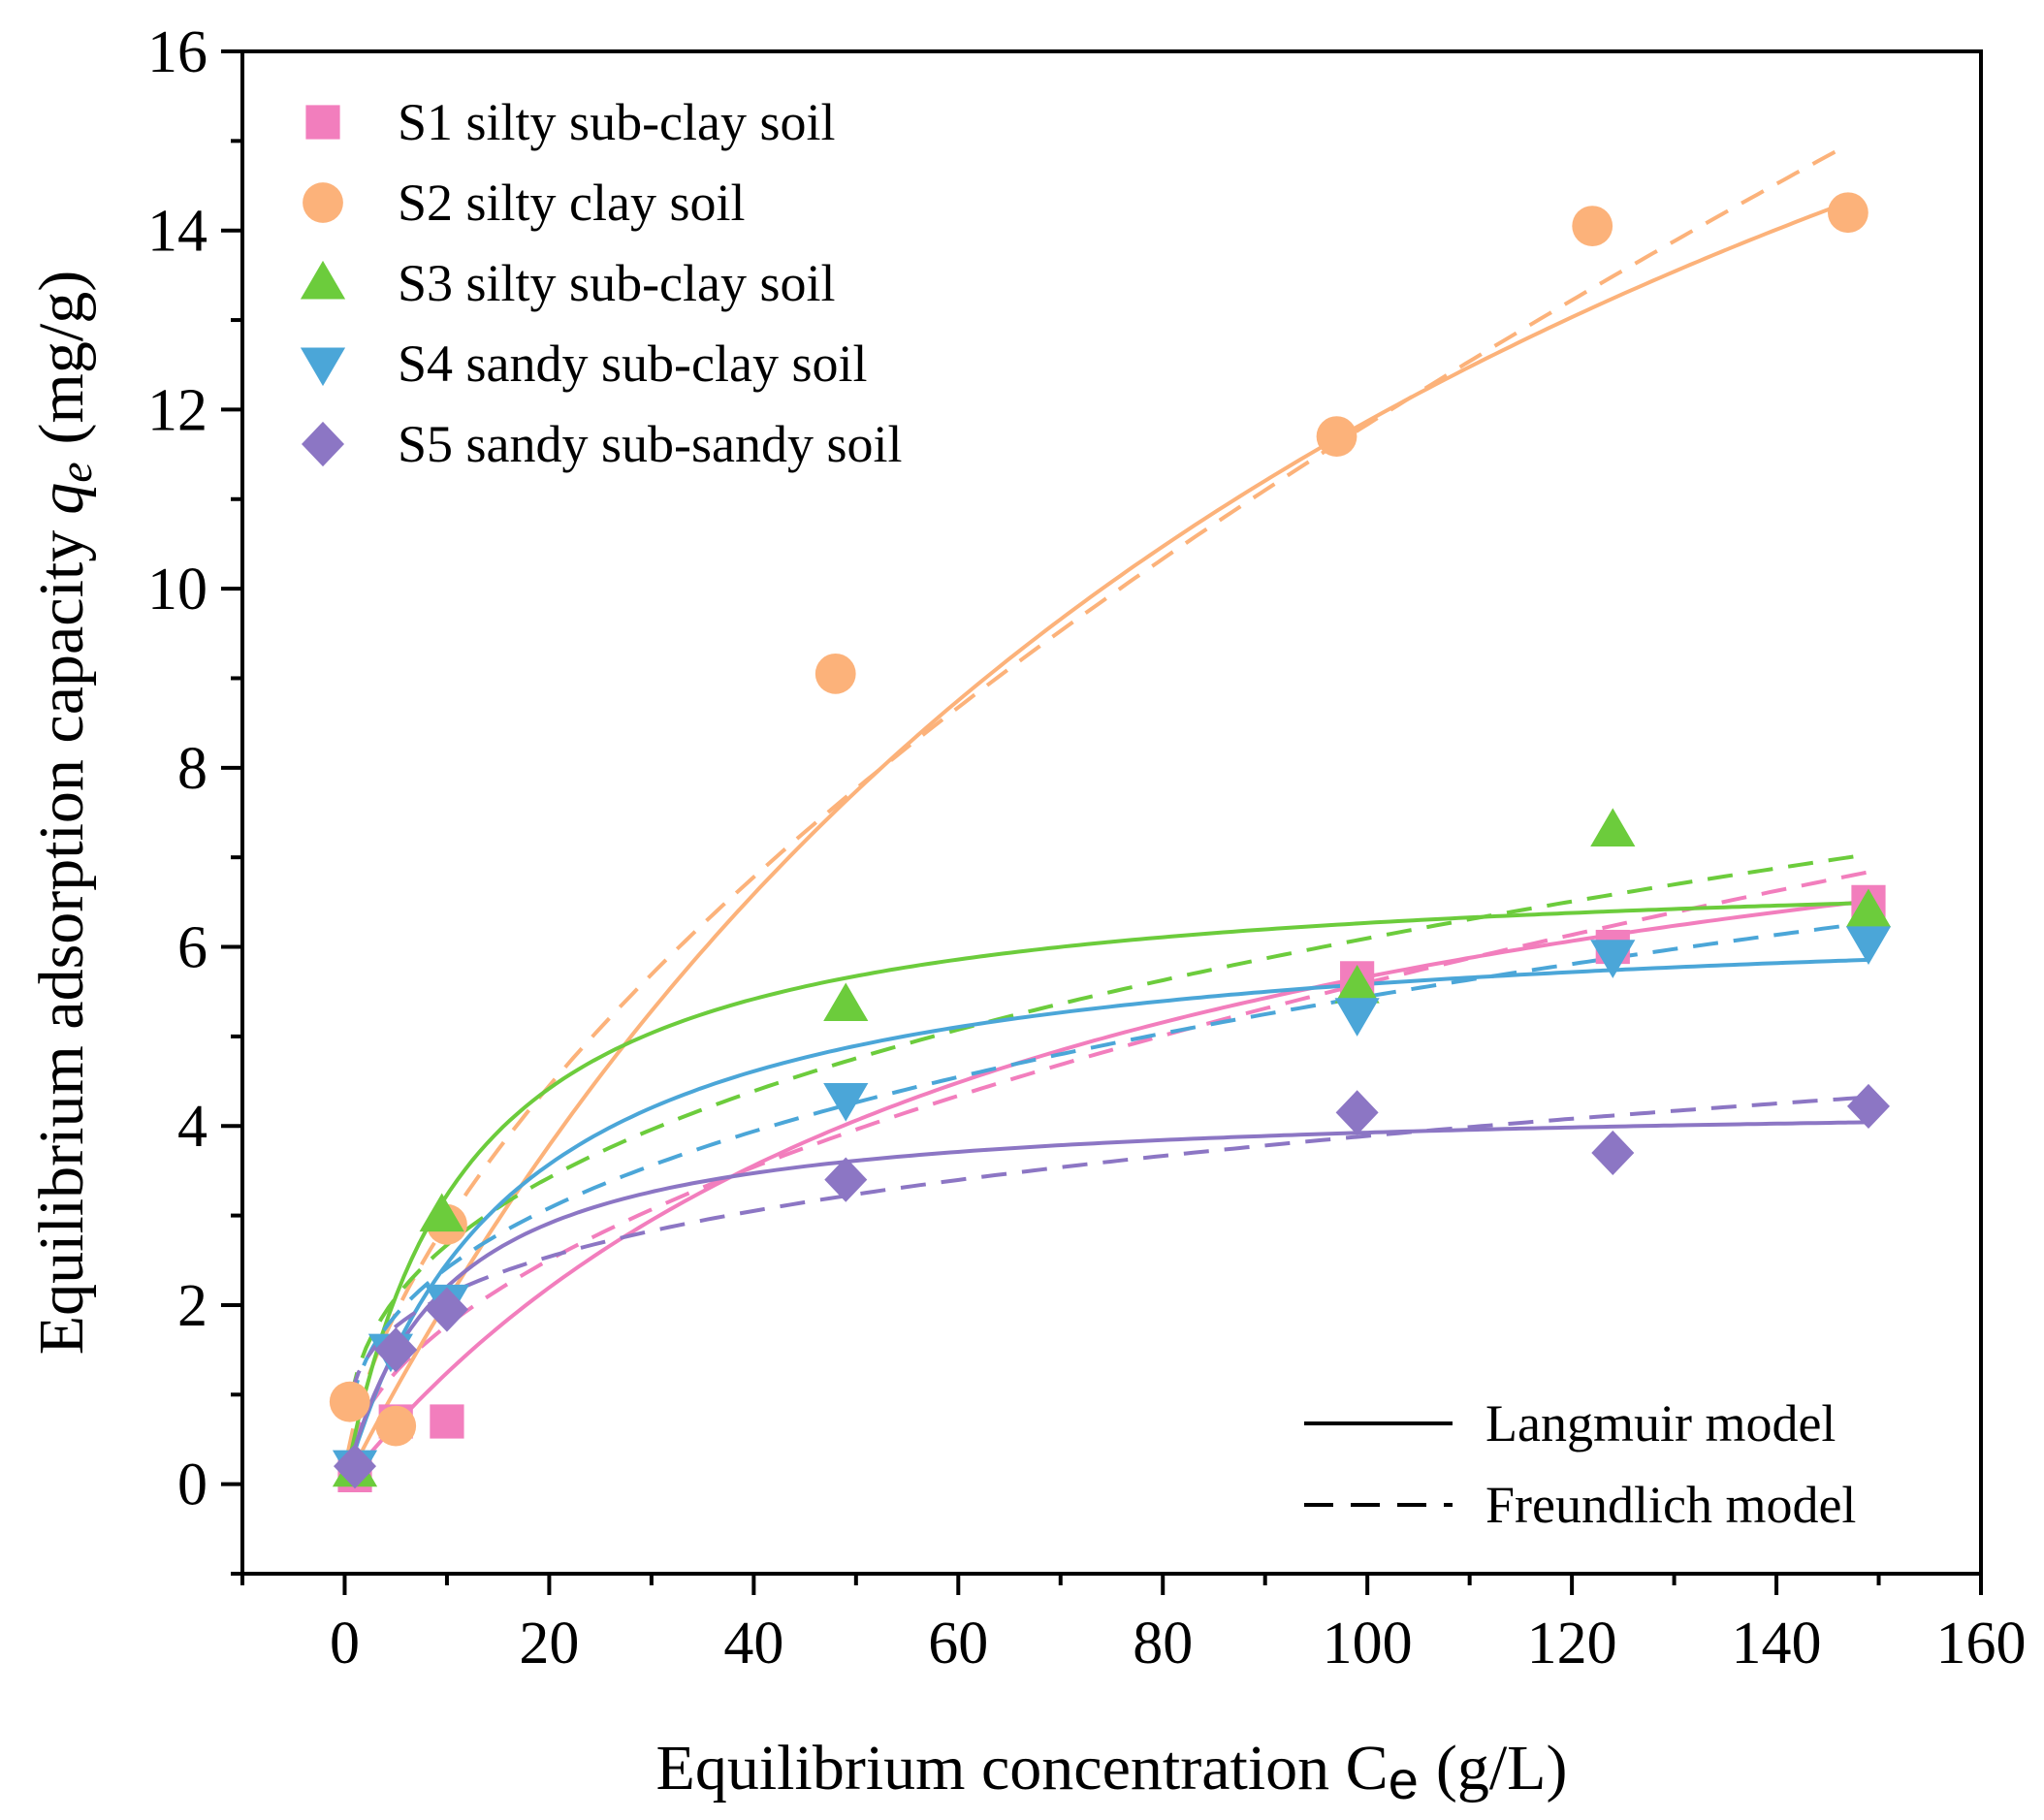 The width and height of the screenshot is (2044, 1820). I want to click on y-axis-title-variable: q, so click(61, 499).